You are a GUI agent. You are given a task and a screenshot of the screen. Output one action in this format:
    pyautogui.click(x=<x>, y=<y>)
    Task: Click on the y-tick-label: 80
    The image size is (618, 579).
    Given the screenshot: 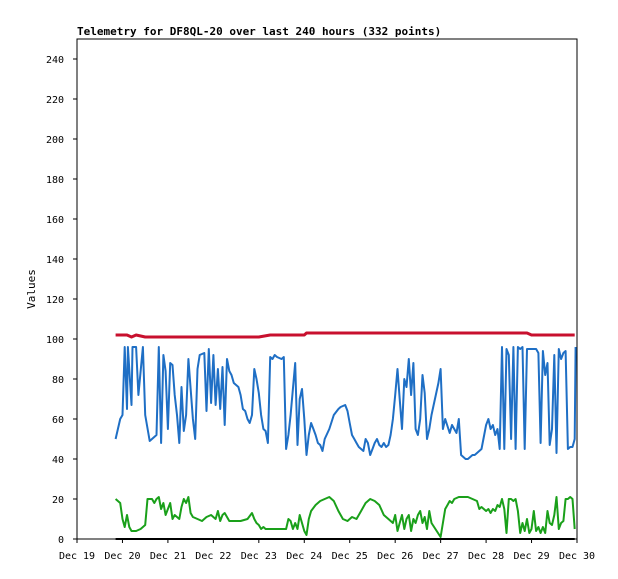 What is the action you would take?
    pyautogui.click(x=58, y=380)
    